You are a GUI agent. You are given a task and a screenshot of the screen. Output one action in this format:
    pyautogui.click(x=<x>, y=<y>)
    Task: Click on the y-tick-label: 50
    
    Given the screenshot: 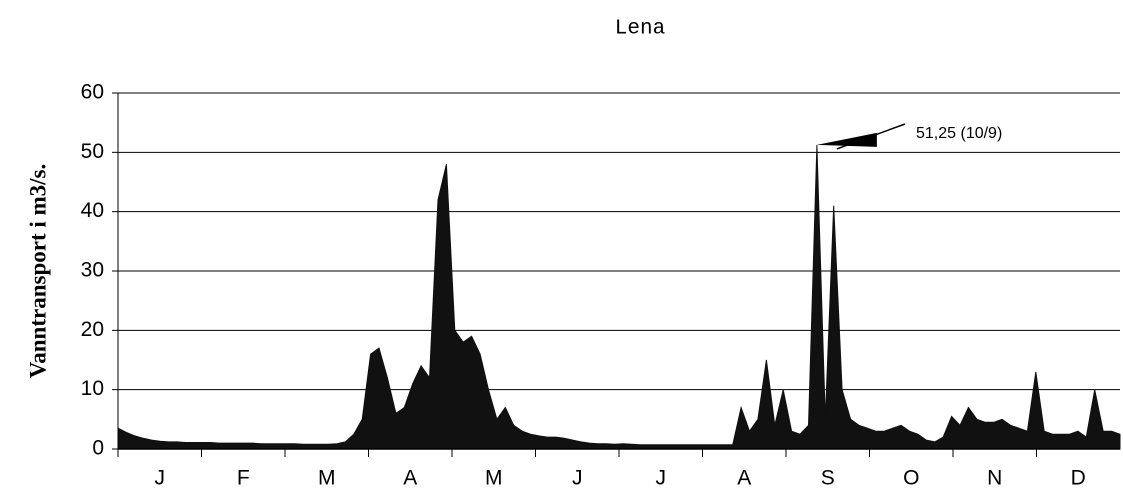 What is the action you would take?
    pyautogui.click(x=92, y=151)
    